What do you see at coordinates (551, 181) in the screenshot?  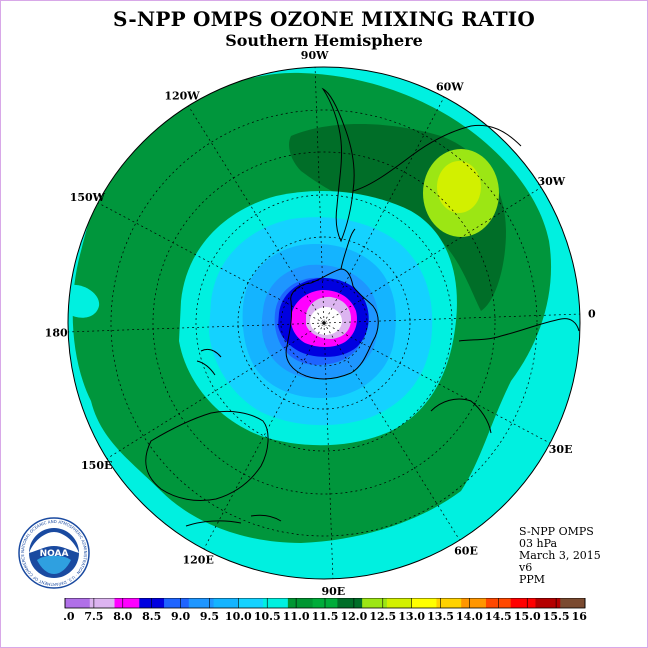 I see `longitude-label: 30W` at bounding box center [551, 181].